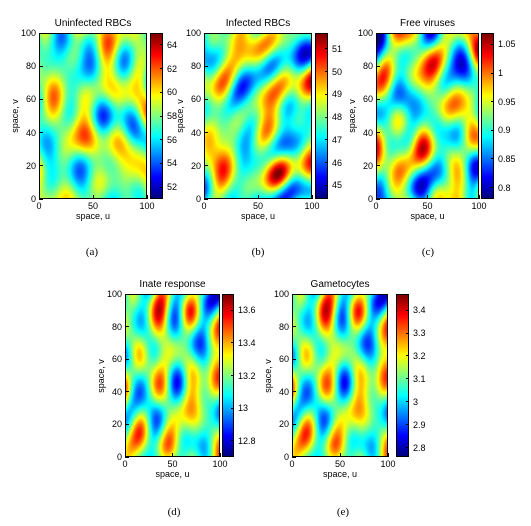  What do you see at coordinates (30, 99) in the screenshot?
I see `panel-1-ytick-label: 60` at bounding box center [30, 99].